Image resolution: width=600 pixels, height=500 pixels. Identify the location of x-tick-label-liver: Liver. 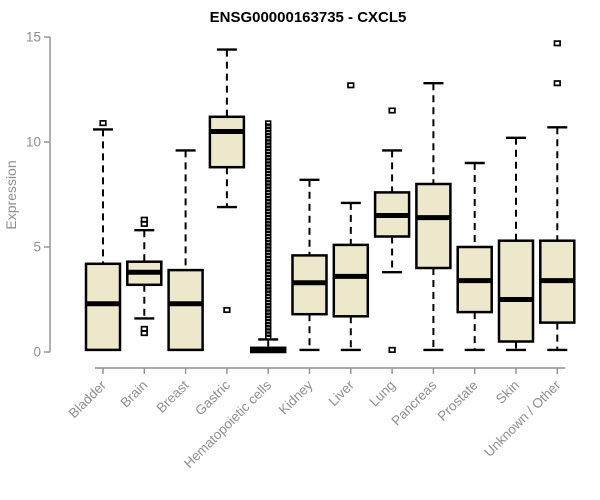
(342, 393).